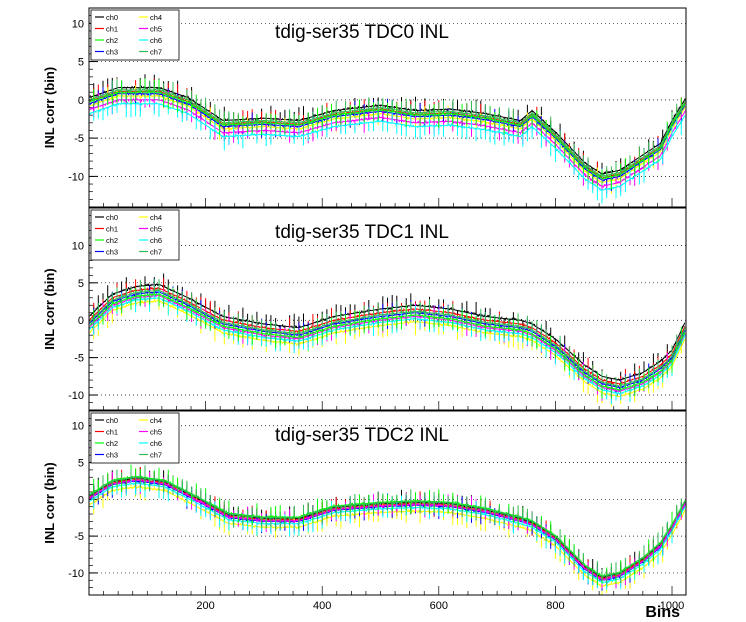 The image size is (746, 622). I want to click on series-line-ch6, so click(387, 148).